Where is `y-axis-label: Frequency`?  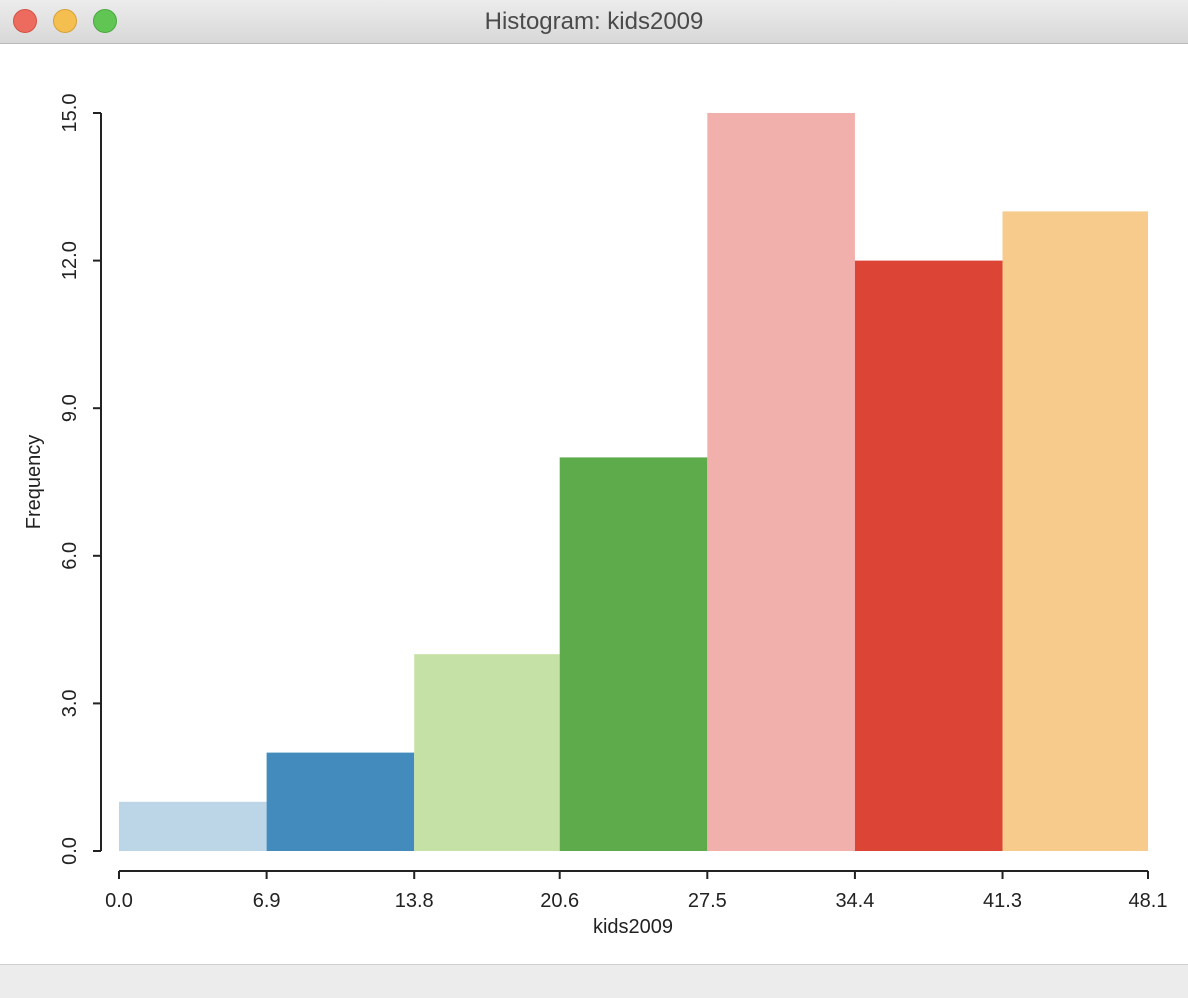 y-axis-label: Frequency is located at coordinates (34, 482).